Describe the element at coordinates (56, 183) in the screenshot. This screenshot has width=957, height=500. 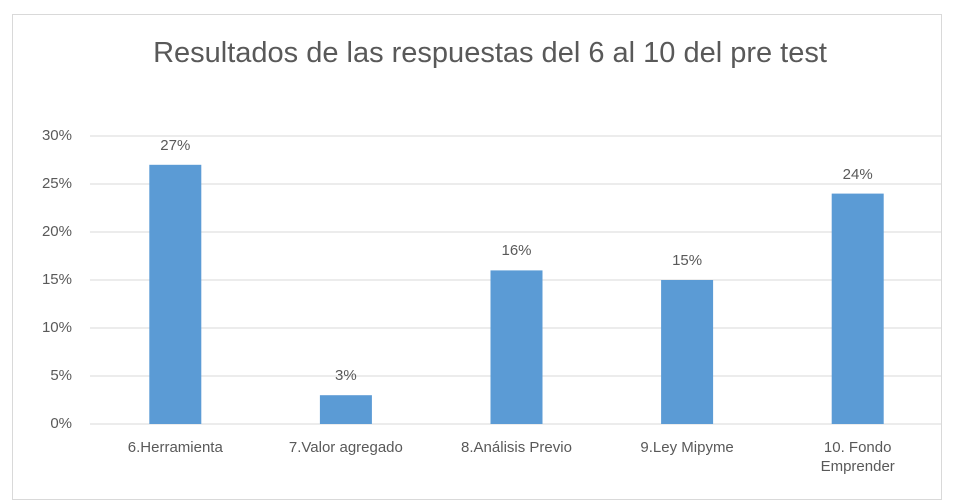
I see `y-tick-label: 25%` at that location.